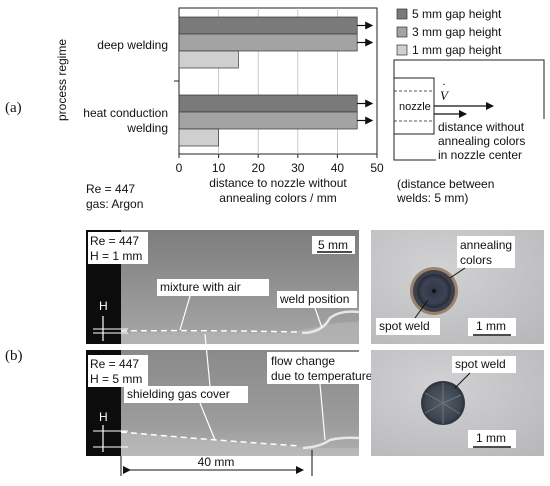 The width and height of the screenshot is (550, 486). I want to click on nozzle-body, so click(414, 106).